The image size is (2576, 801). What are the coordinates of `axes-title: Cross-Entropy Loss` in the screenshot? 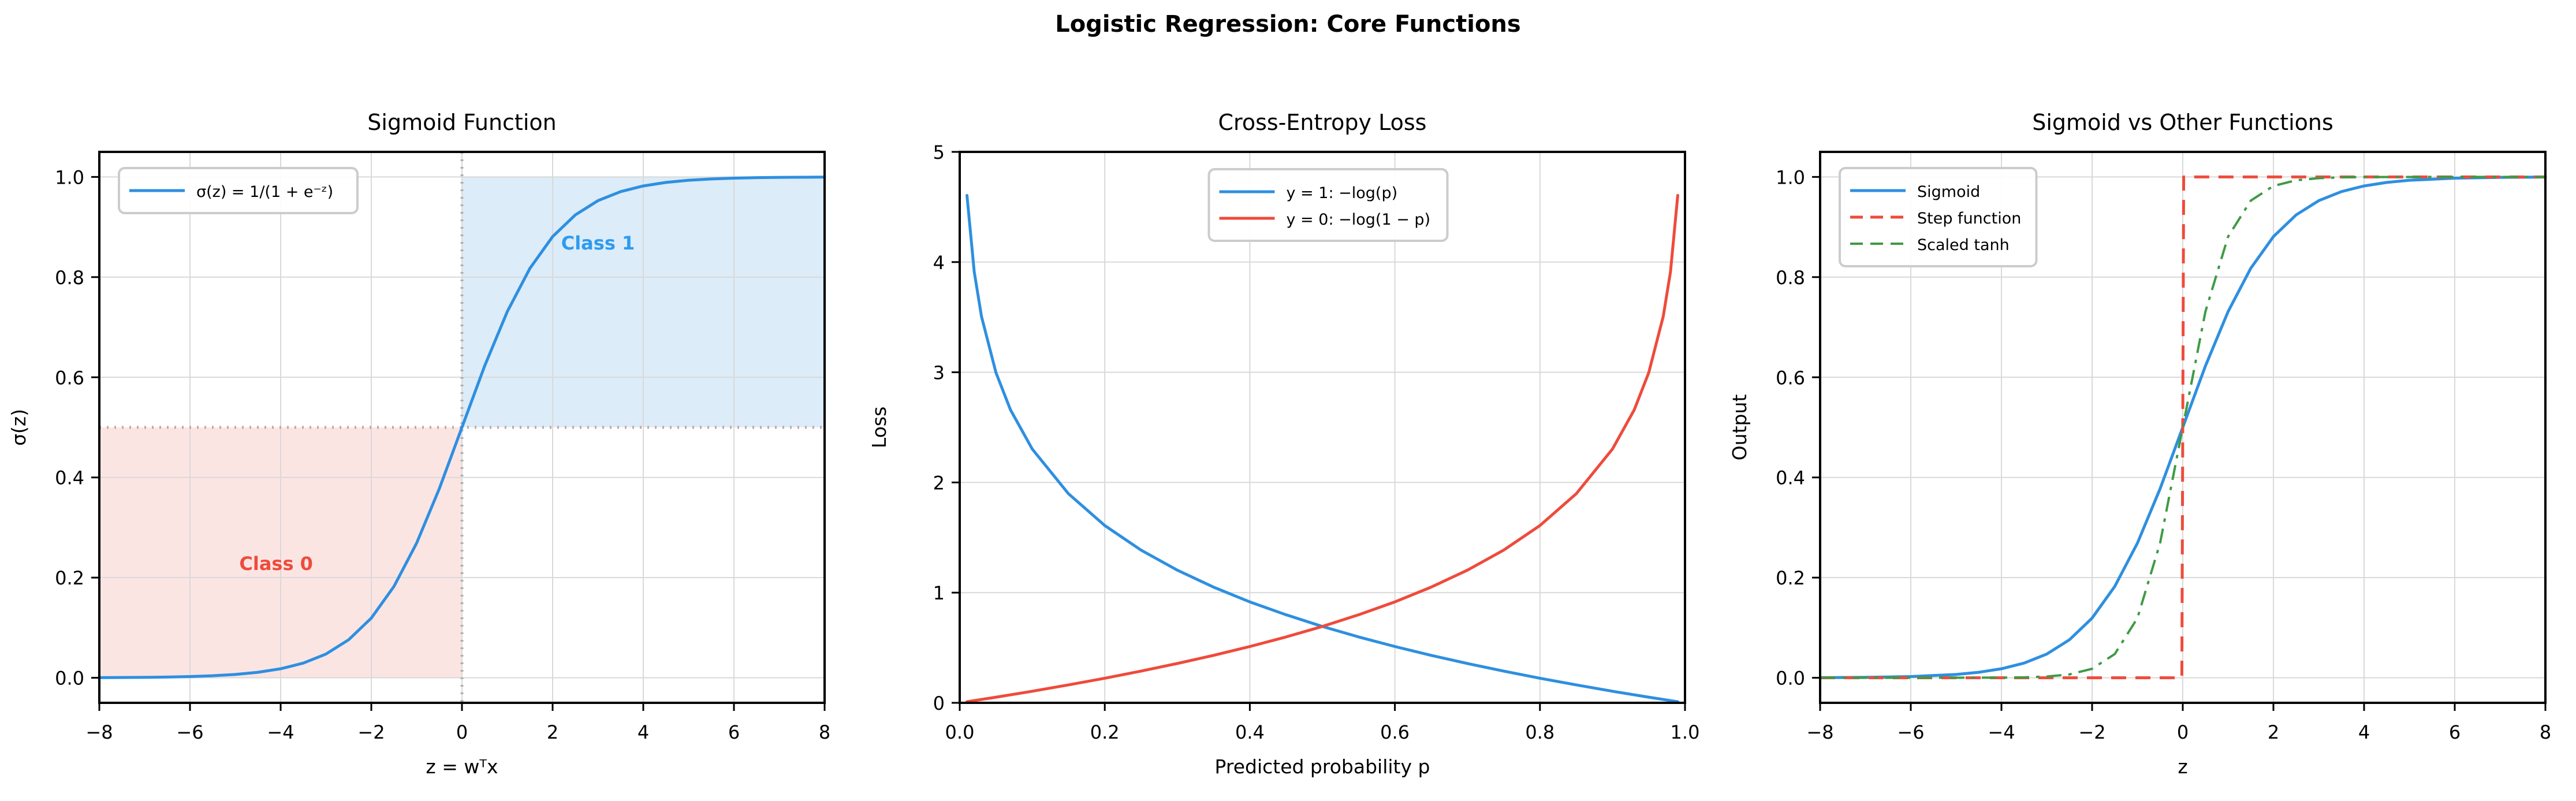 It's located at (1323, 123).